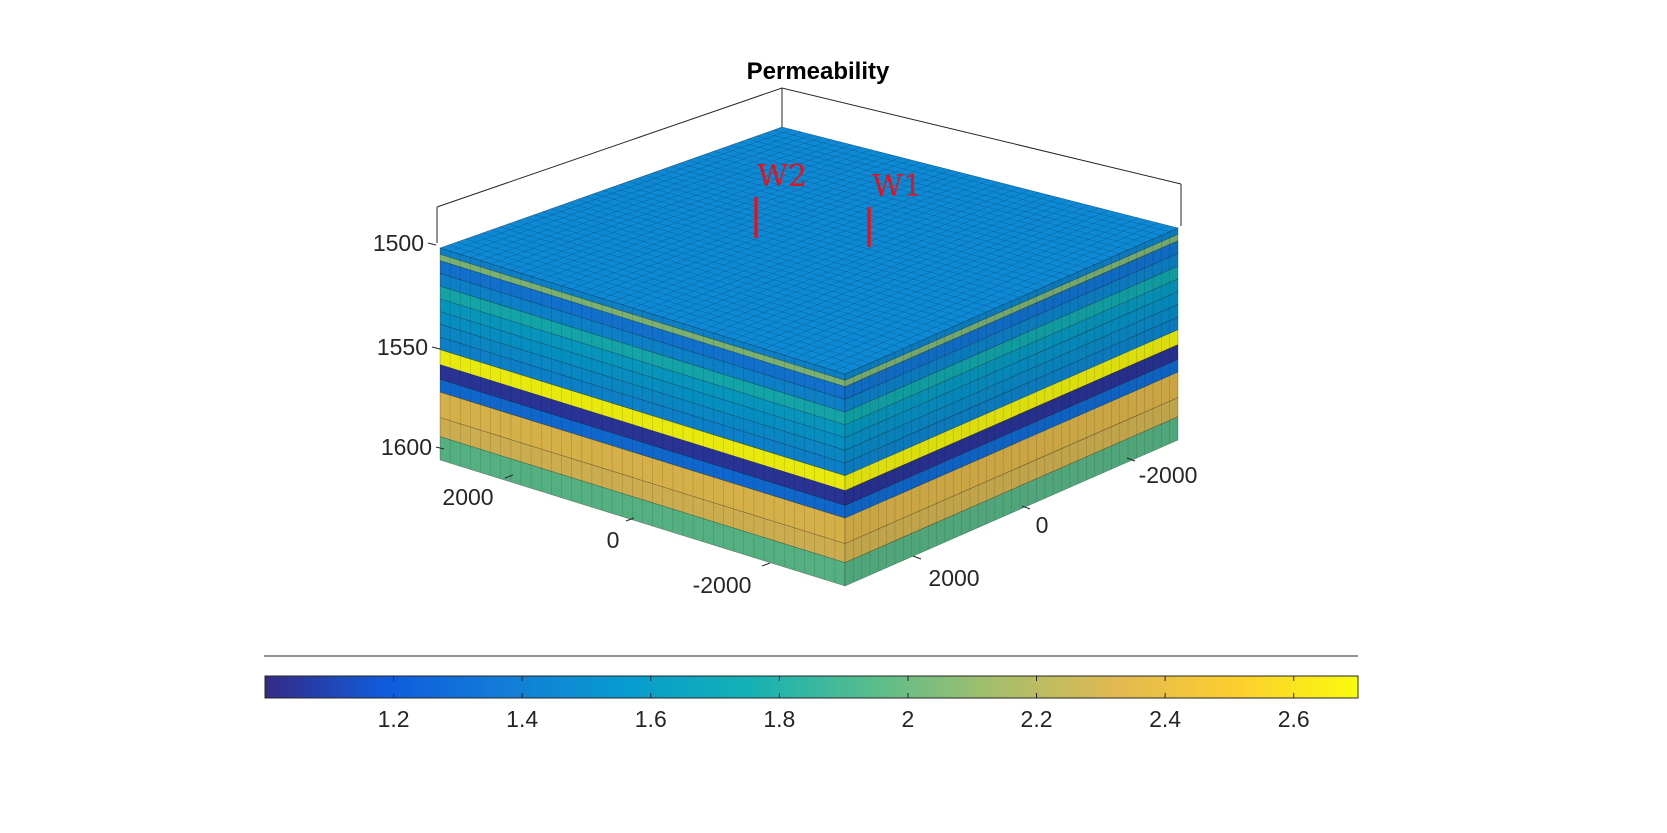  What do you see at coordinates (467, 497) in the screenshot?
I see `x-tick-label: 2000` at bounding box center [467, 497].